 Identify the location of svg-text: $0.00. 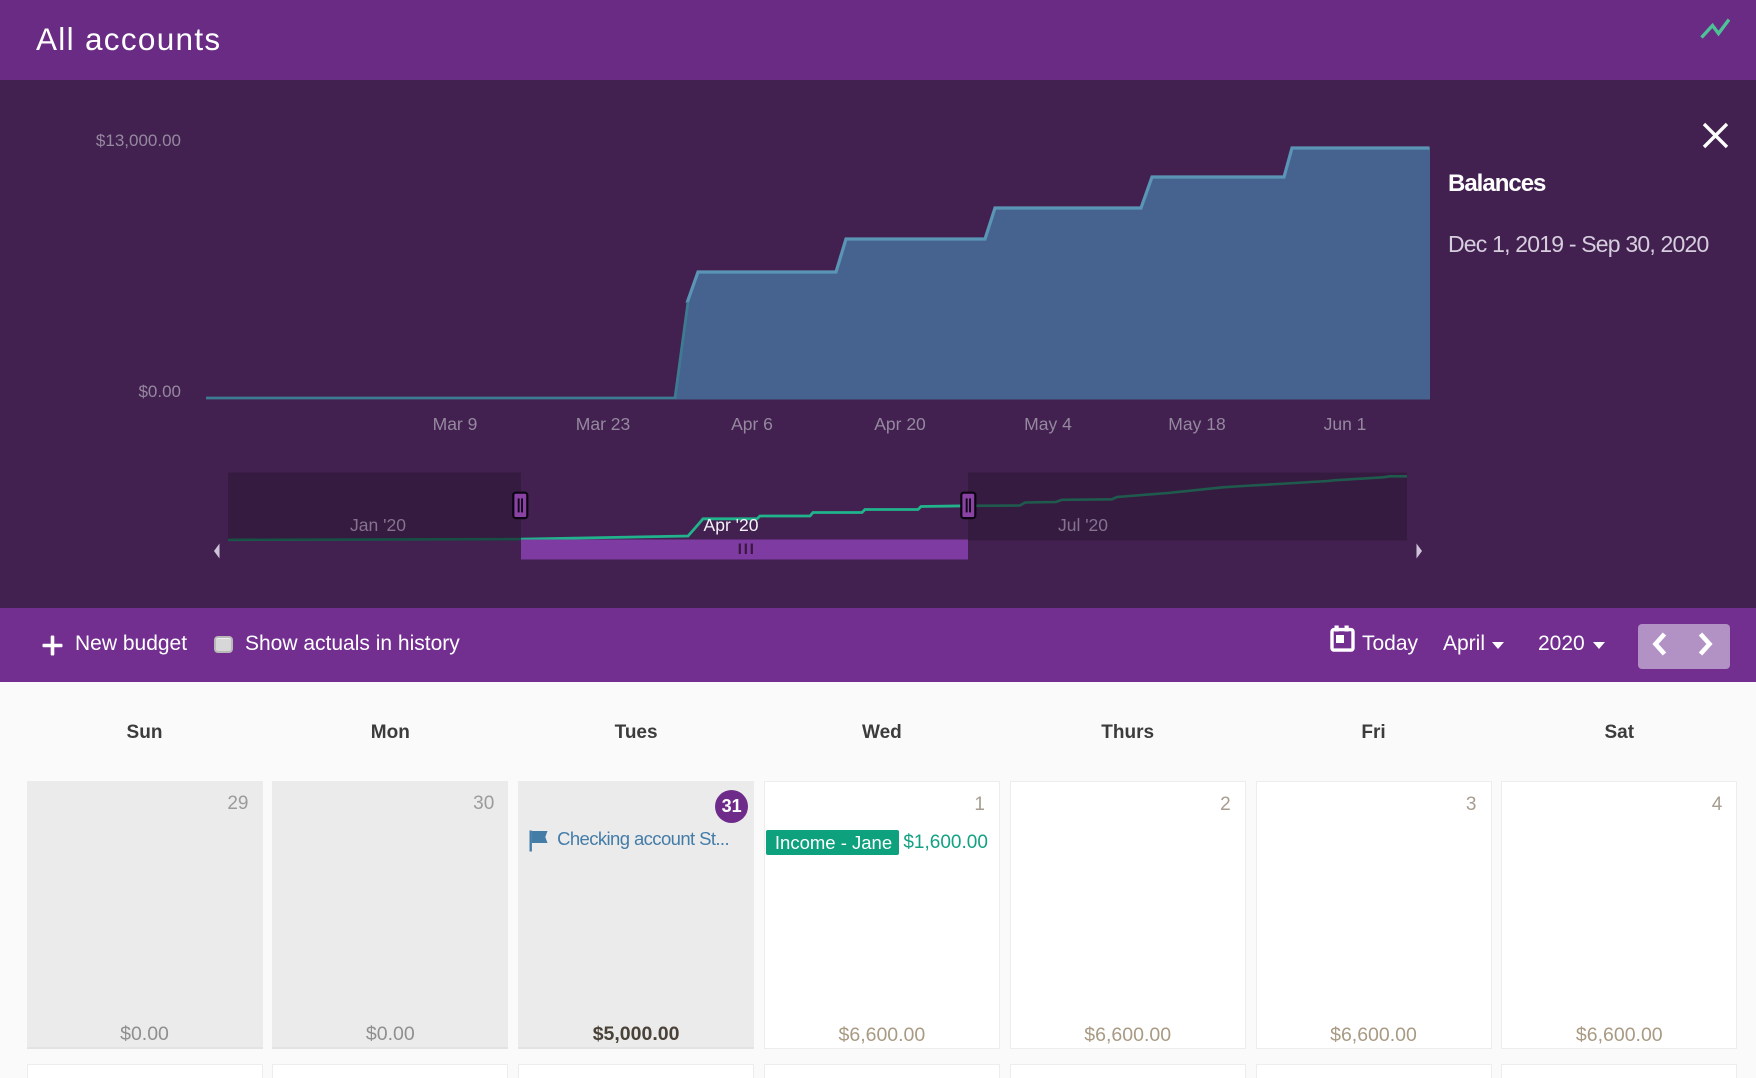
(159, 391).